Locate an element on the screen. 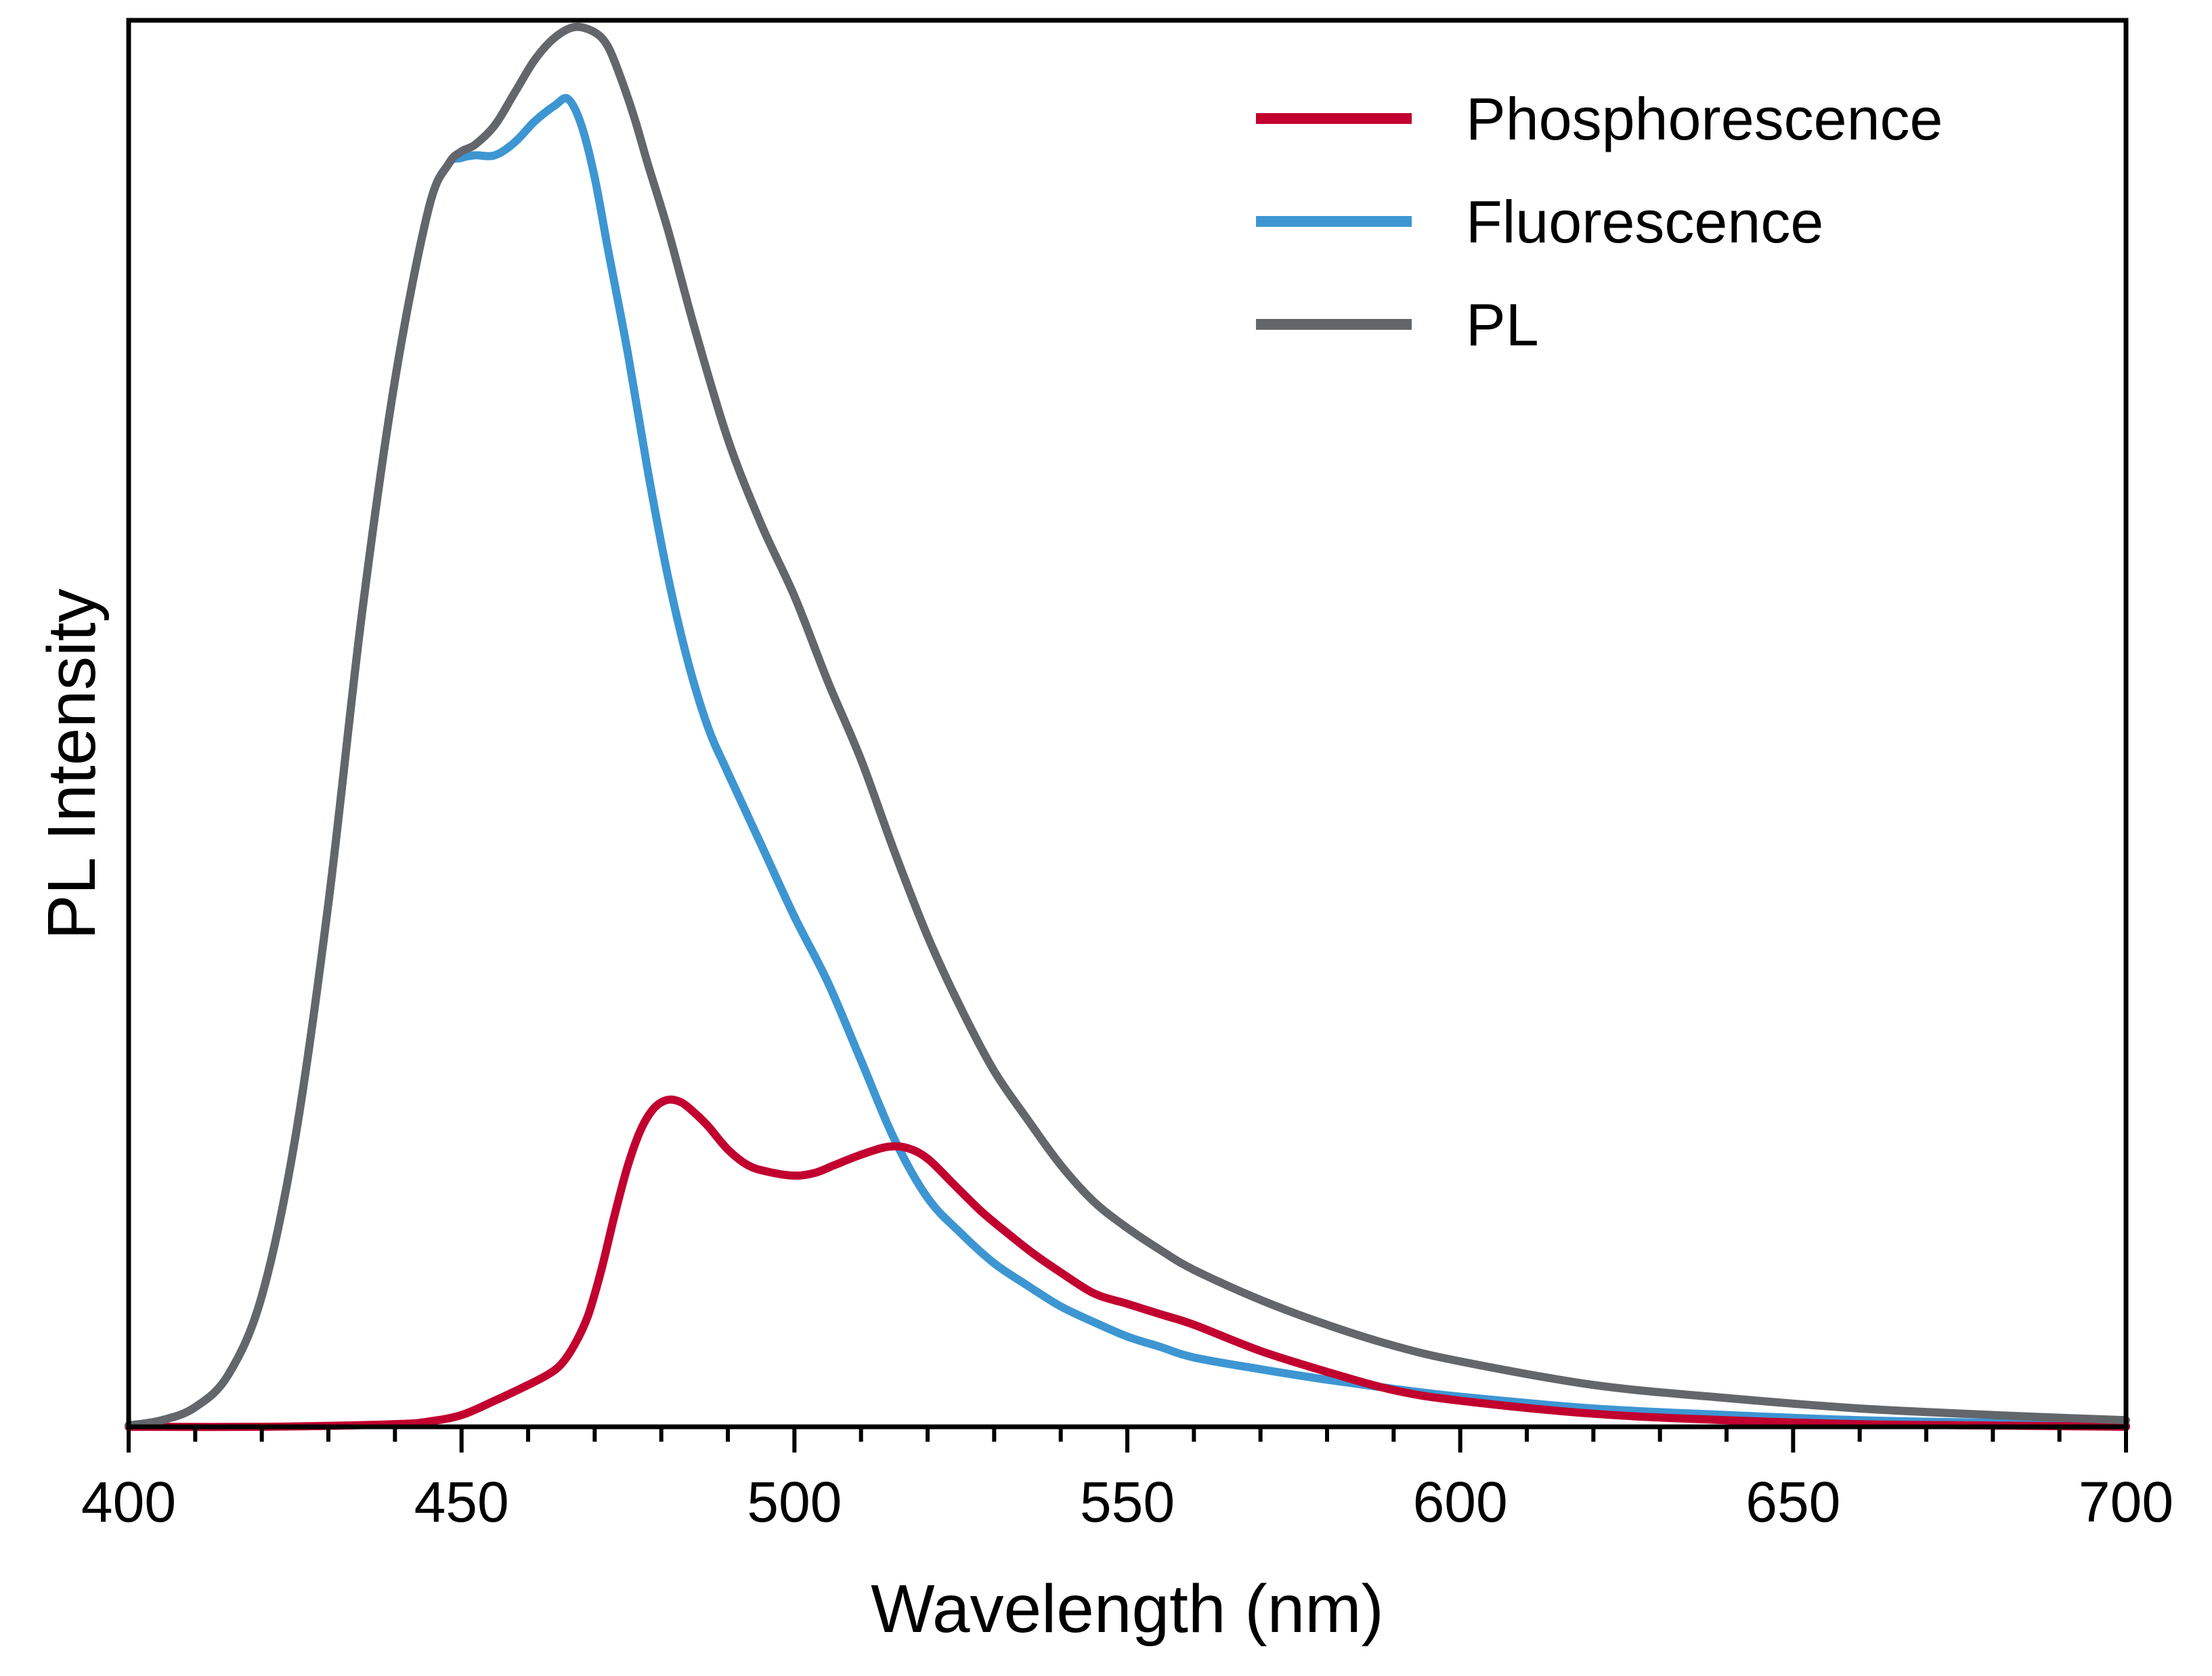 This screenshot has height=1676, width=2212. legend-label-pl: PL is located at coordinates (1502, 324).